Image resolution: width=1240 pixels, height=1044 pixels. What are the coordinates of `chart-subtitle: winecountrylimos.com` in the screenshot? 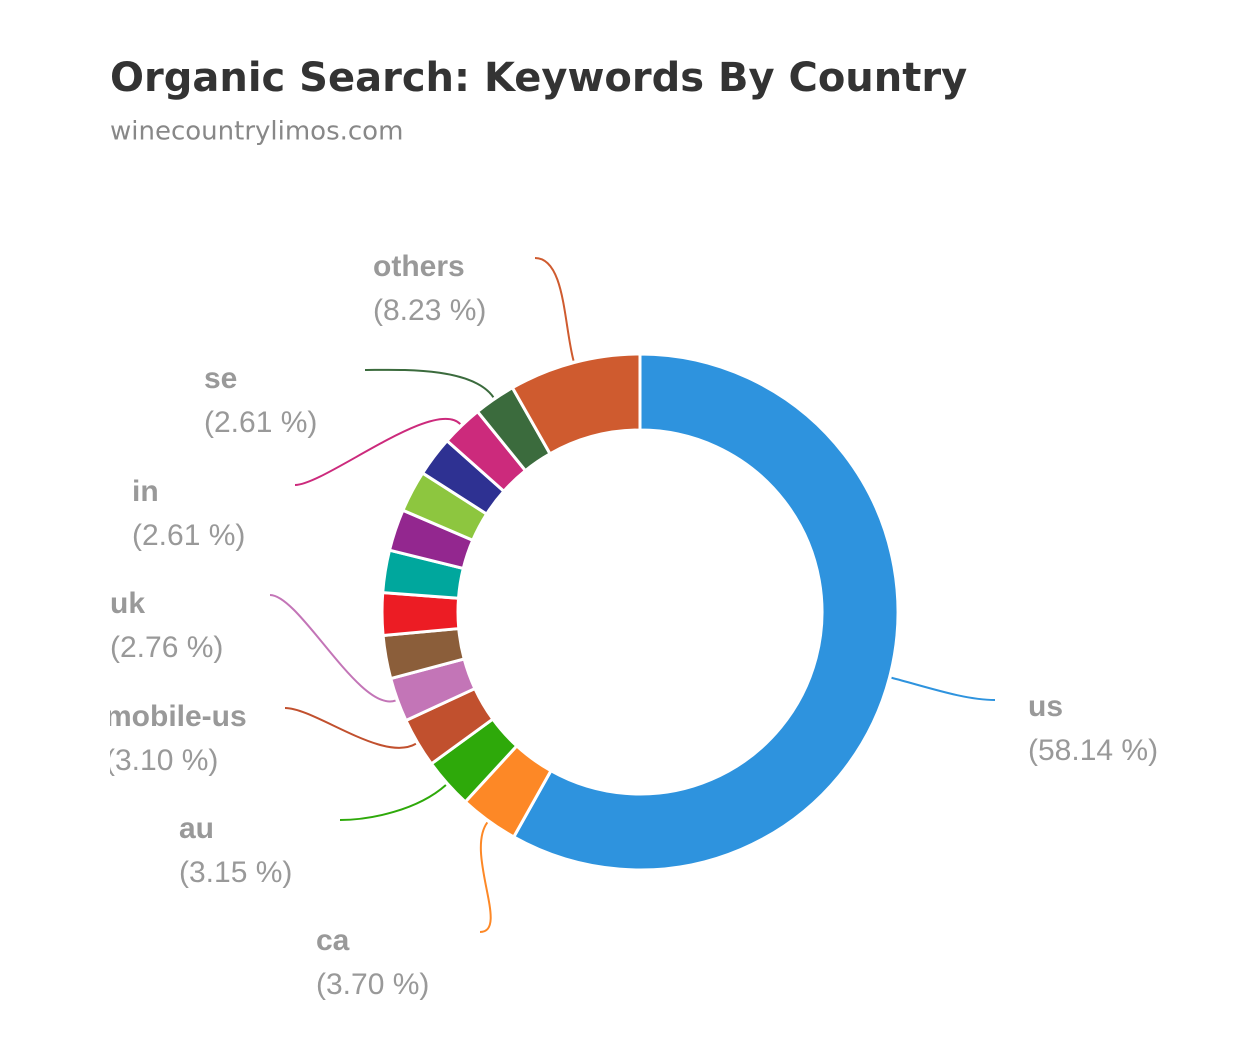 It's located at (256, 132).